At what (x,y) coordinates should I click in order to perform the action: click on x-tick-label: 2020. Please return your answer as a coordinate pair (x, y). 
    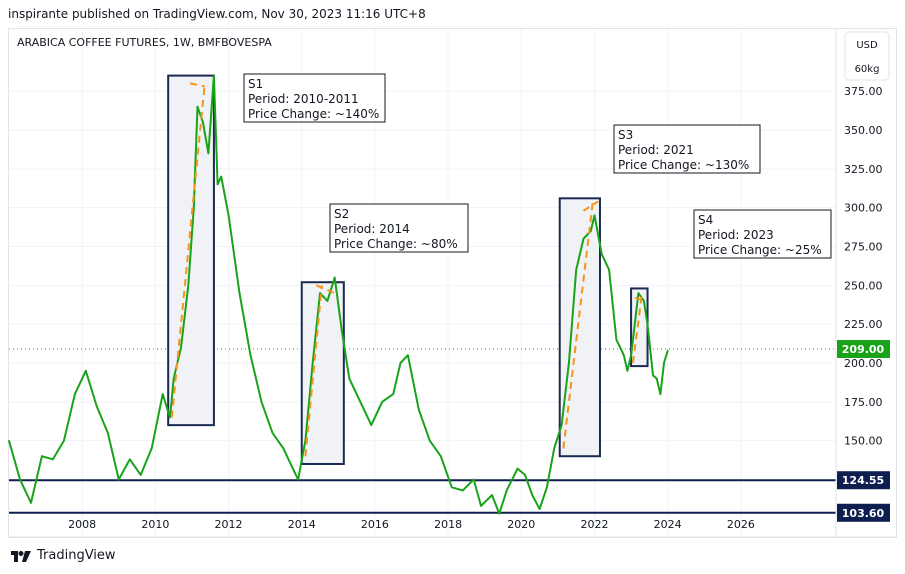
    Looking at the image, I should click on (521, 524).